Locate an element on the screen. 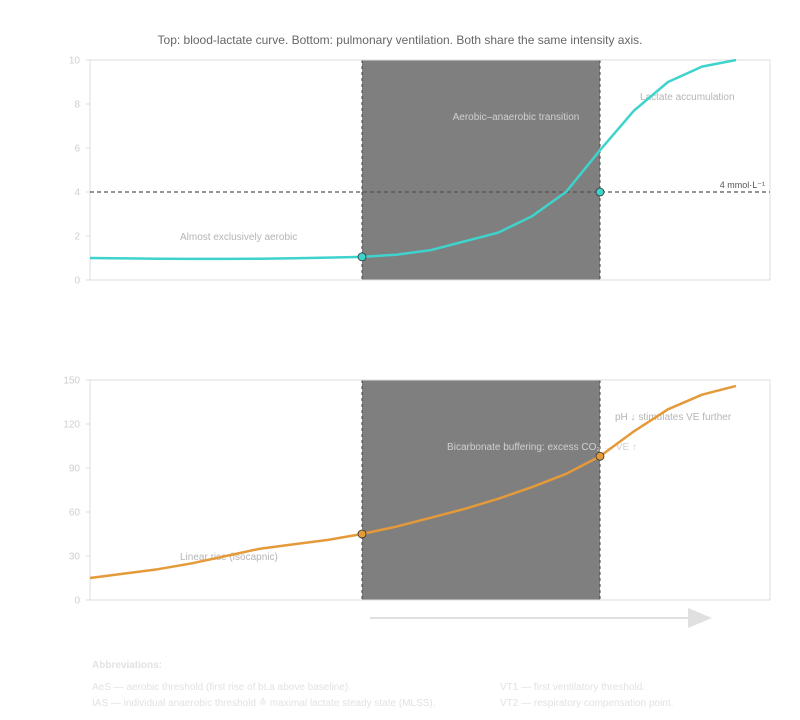 The image size is (800, 720). top-y-tick-label: 4 is located at coordinates (77, 193).